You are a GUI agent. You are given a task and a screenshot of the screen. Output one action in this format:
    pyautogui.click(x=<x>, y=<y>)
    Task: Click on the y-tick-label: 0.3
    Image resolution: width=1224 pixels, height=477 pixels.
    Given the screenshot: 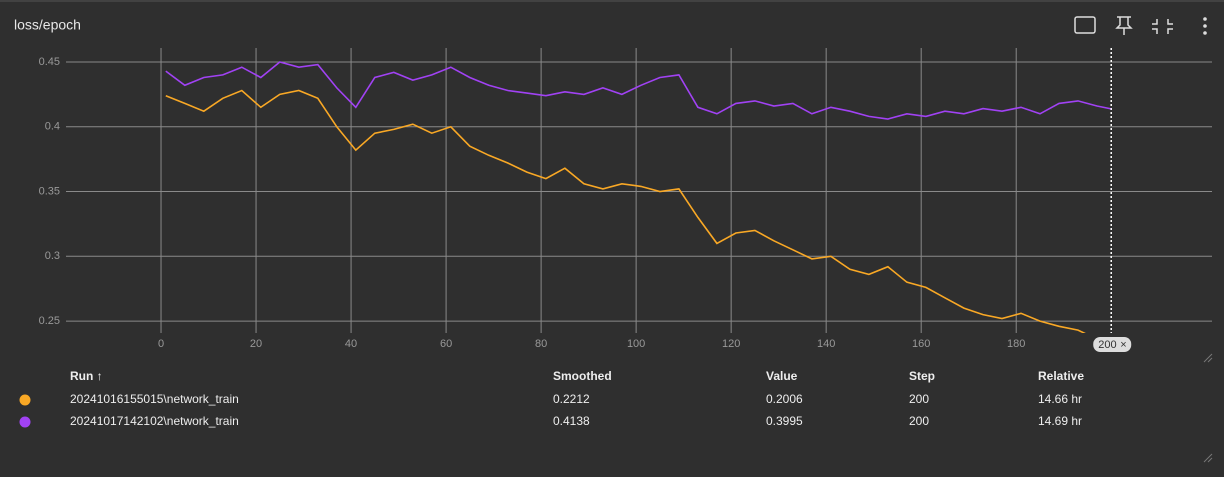 What is the action you would take?
    pyautogui.click(x=52, y=256)
    